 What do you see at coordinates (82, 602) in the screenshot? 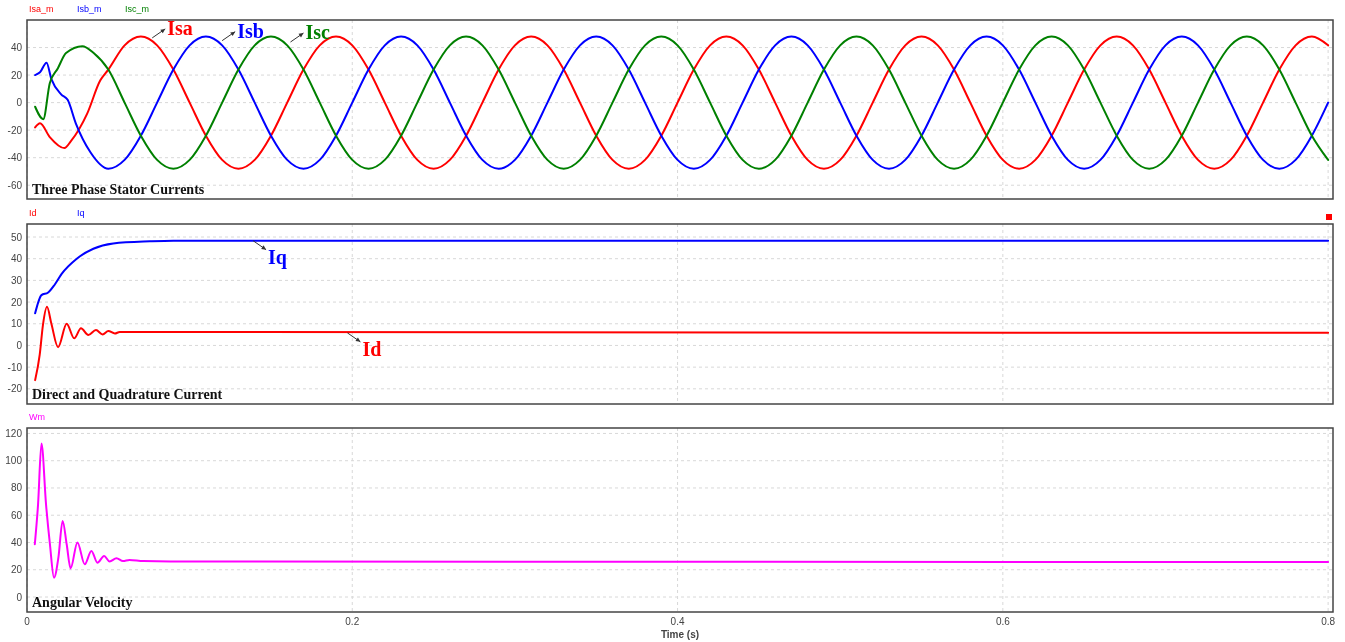
I see `text: Angular Velocity` at bounding box center [82, 602].